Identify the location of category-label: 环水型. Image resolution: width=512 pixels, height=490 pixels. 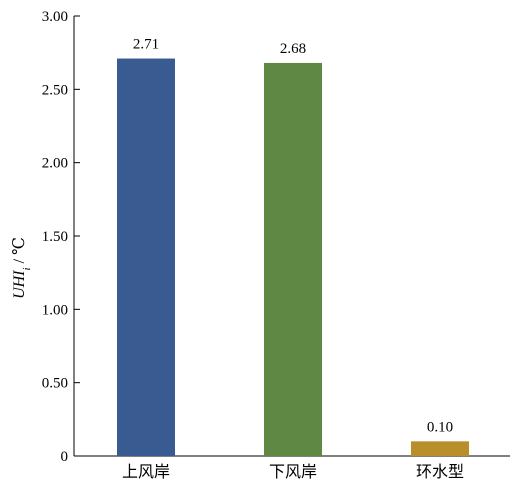
(440, 471).